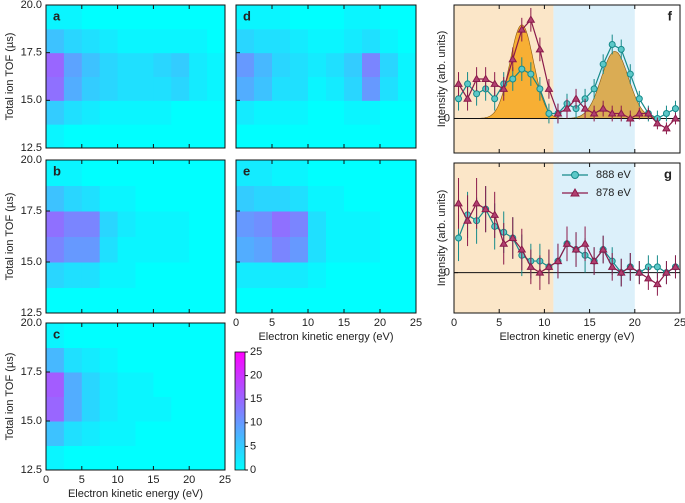 Image resolution: width=685 pixels, height=503 pixels. What do you see at coordinates (256, 376) in the screenshot?
I see `colorbar-tick-label: 20` at bounding box center [256, 376].